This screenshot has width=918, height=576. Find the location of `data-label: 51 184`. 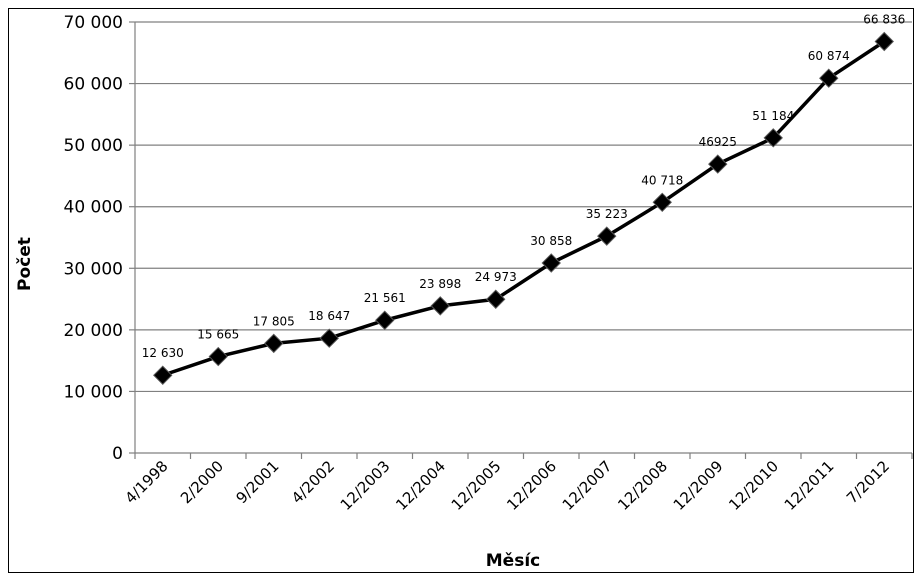

data-label: 51 184 is located at coordinates (773, 116).